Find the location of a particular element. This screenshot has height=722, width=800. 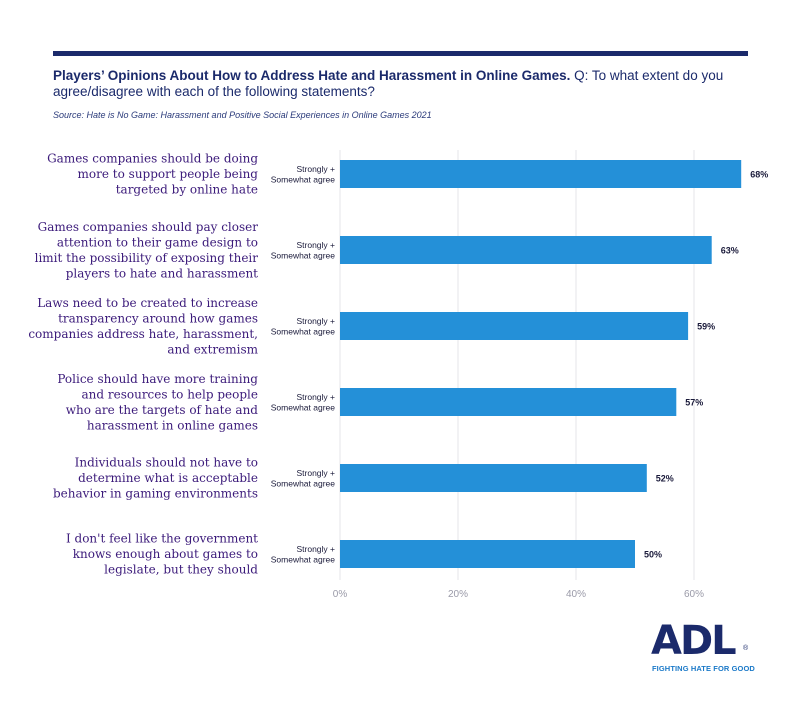

category-label: more to support people being is located at coordinates (168, 174).